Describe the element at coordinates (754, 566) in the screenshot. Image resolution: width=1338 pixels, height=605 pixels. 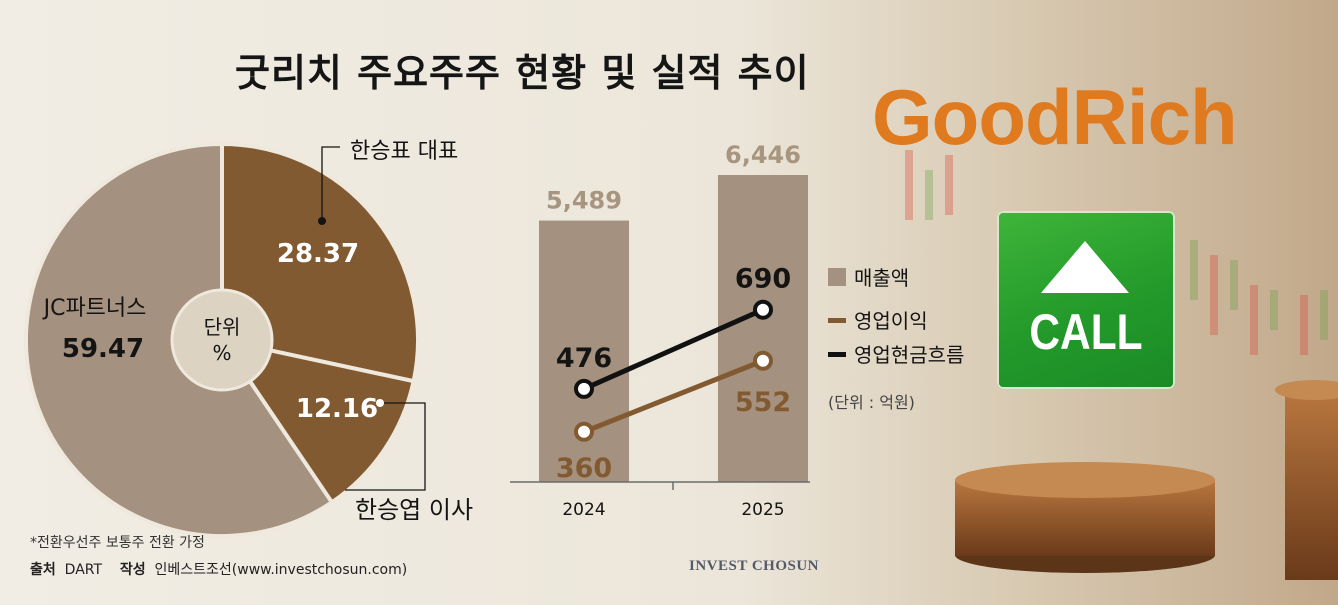
I see `brand-name: INVEST CHOSUN` at that location.